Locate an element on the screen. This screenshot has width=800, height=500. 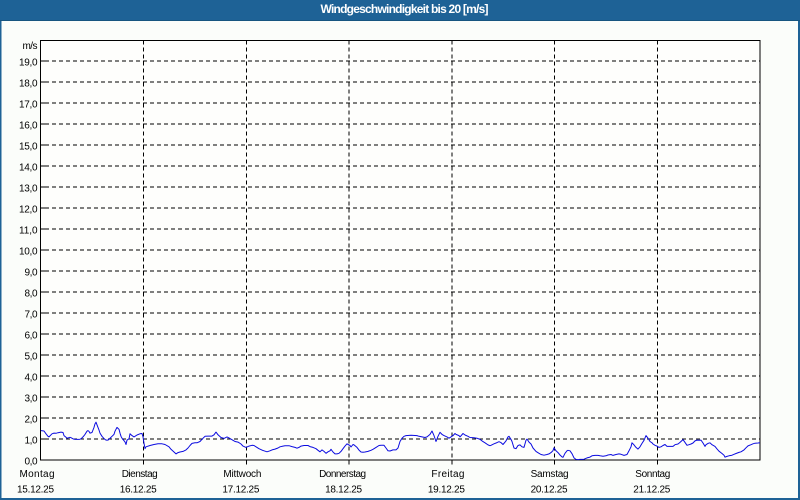
svg-text: Samstag is located at coordinates (550, 474).